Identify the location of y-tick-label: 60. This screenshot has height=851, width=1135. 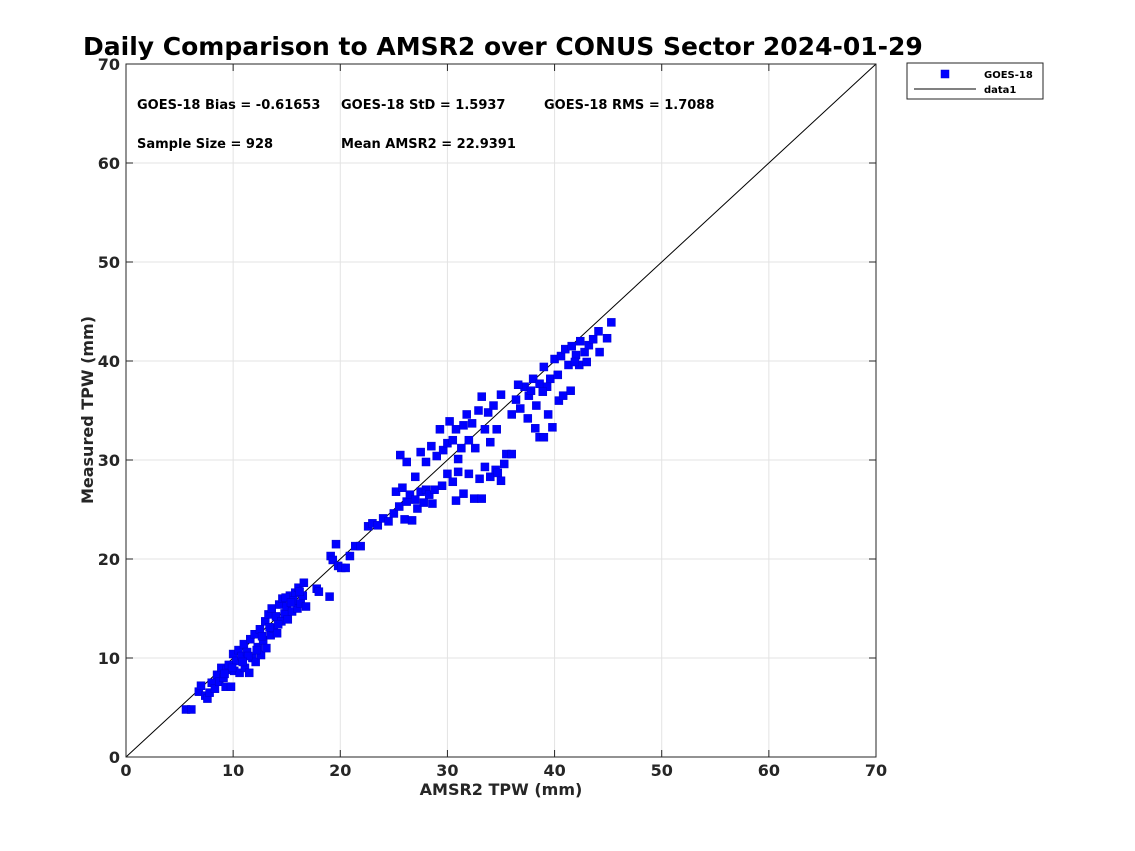
(109, 163).